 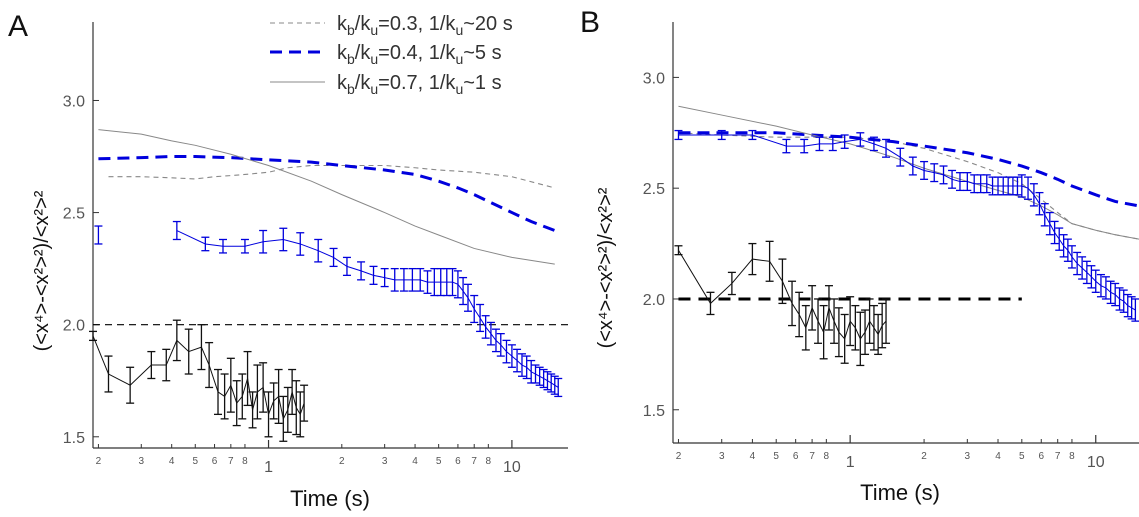 What do you see at coordinates (328, 309) in the screenshot?
I see `series-blue-data` at bounding box center [328, 309].